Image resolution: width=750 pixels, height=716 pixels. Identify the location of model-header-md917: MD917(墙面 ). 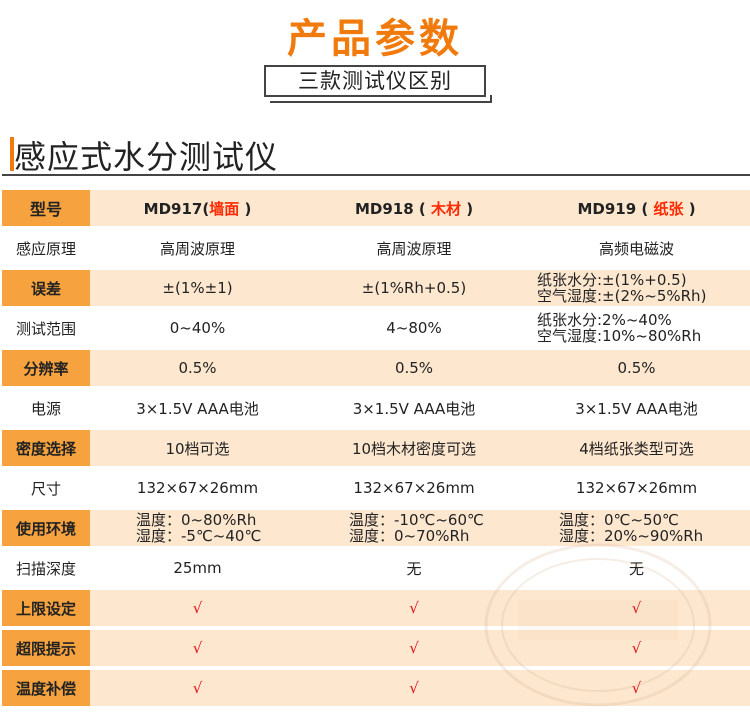
(197, 208).